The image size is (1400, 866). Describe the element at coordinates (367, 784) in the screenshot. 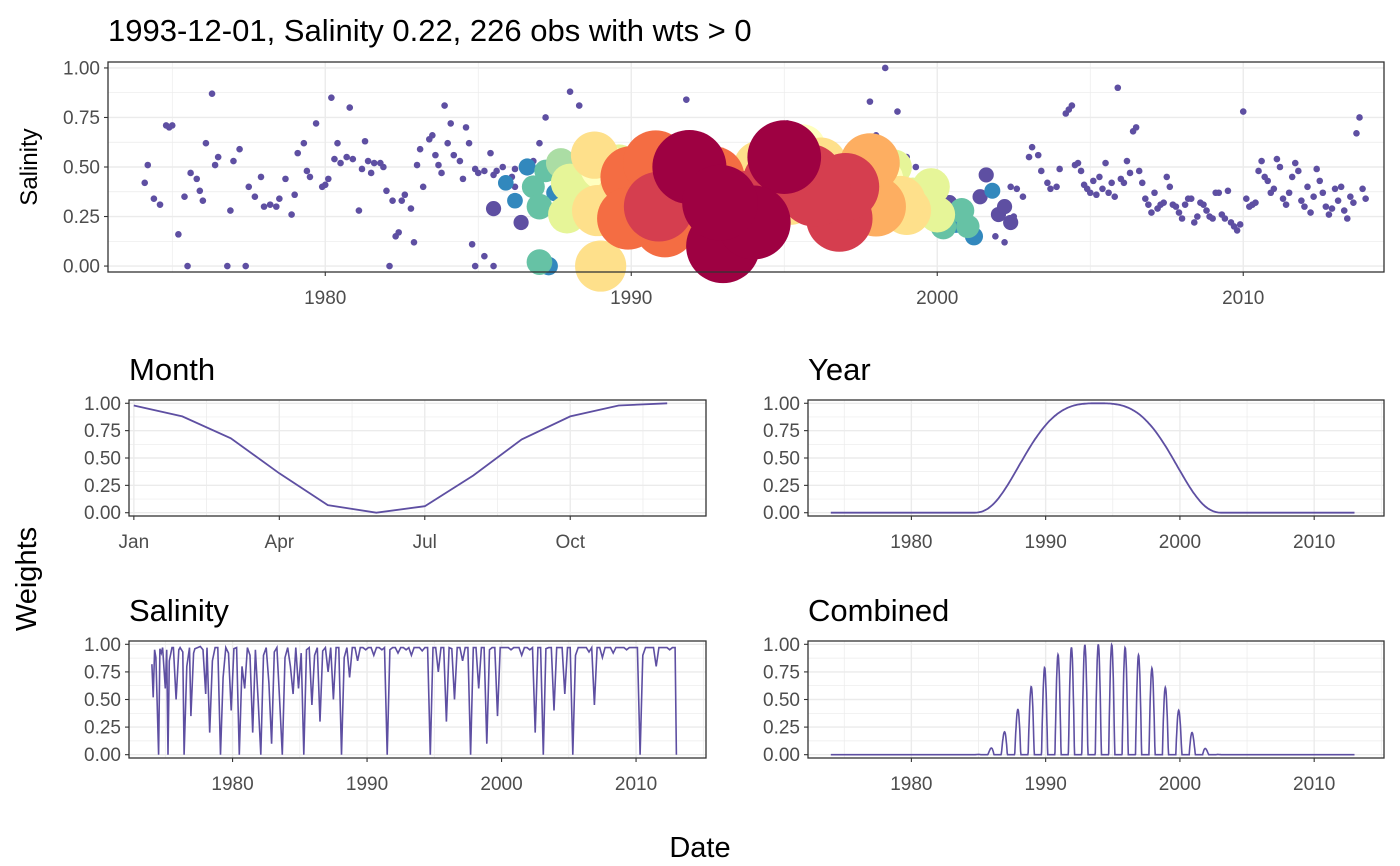

I see `salinity-x-tick-label: 1990` at that location.